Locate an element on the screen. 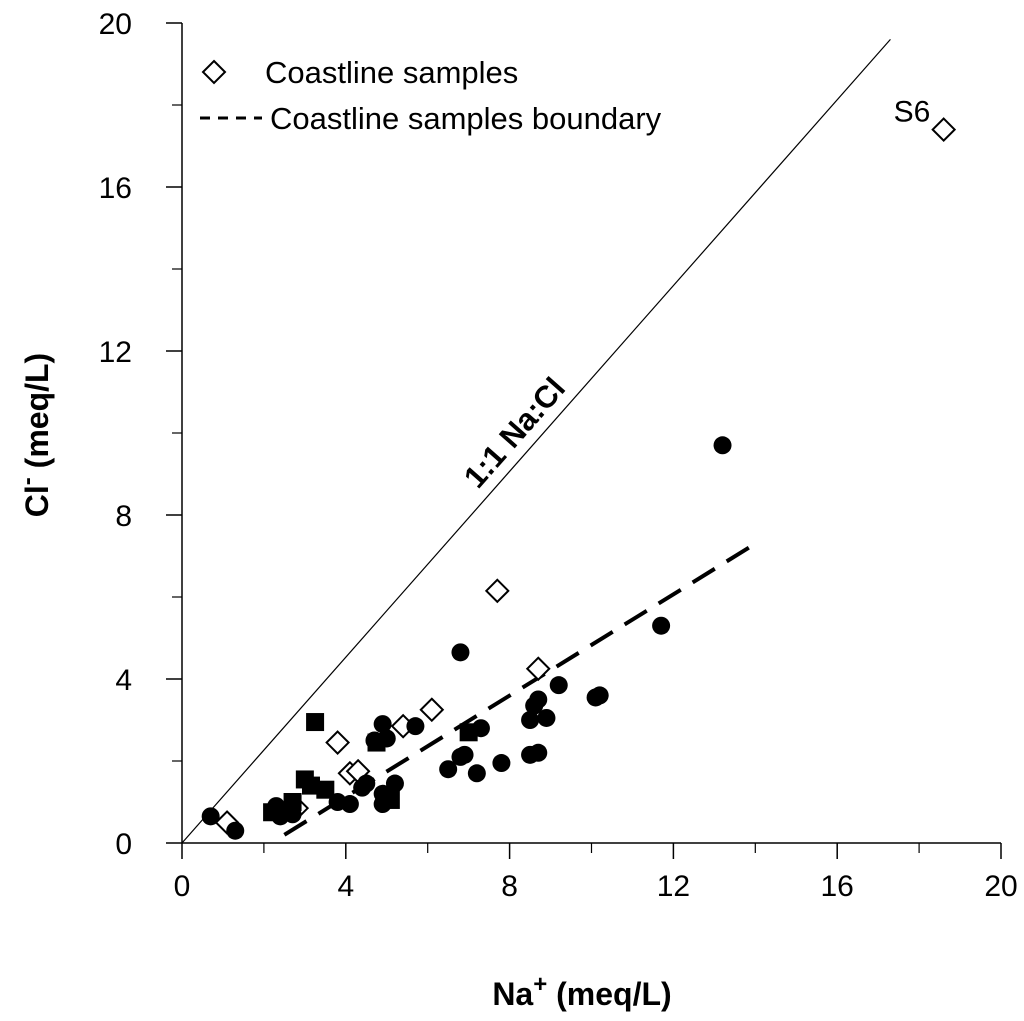 Image resolution: width=1024 pixels, height=1021 pixels. y-tick-label: 12 is located at coordinates (115, 352).